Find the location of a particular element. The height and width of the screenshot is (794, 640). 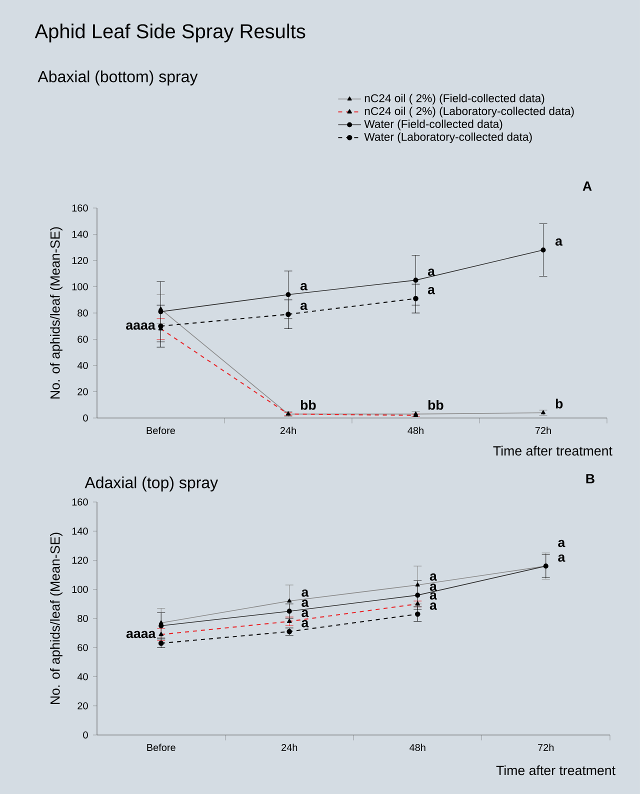

chart-title: Adaxial (top) spray is located at coordinates (151, 484).